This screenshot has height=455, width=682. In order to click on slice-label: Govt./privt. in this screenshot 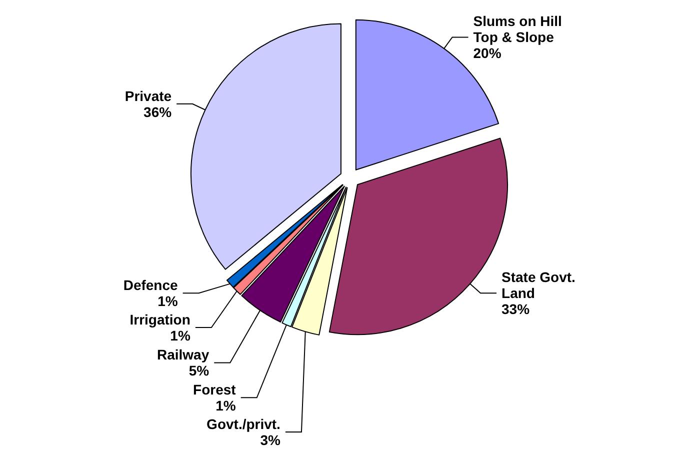, I will do `click(243, 424)`.